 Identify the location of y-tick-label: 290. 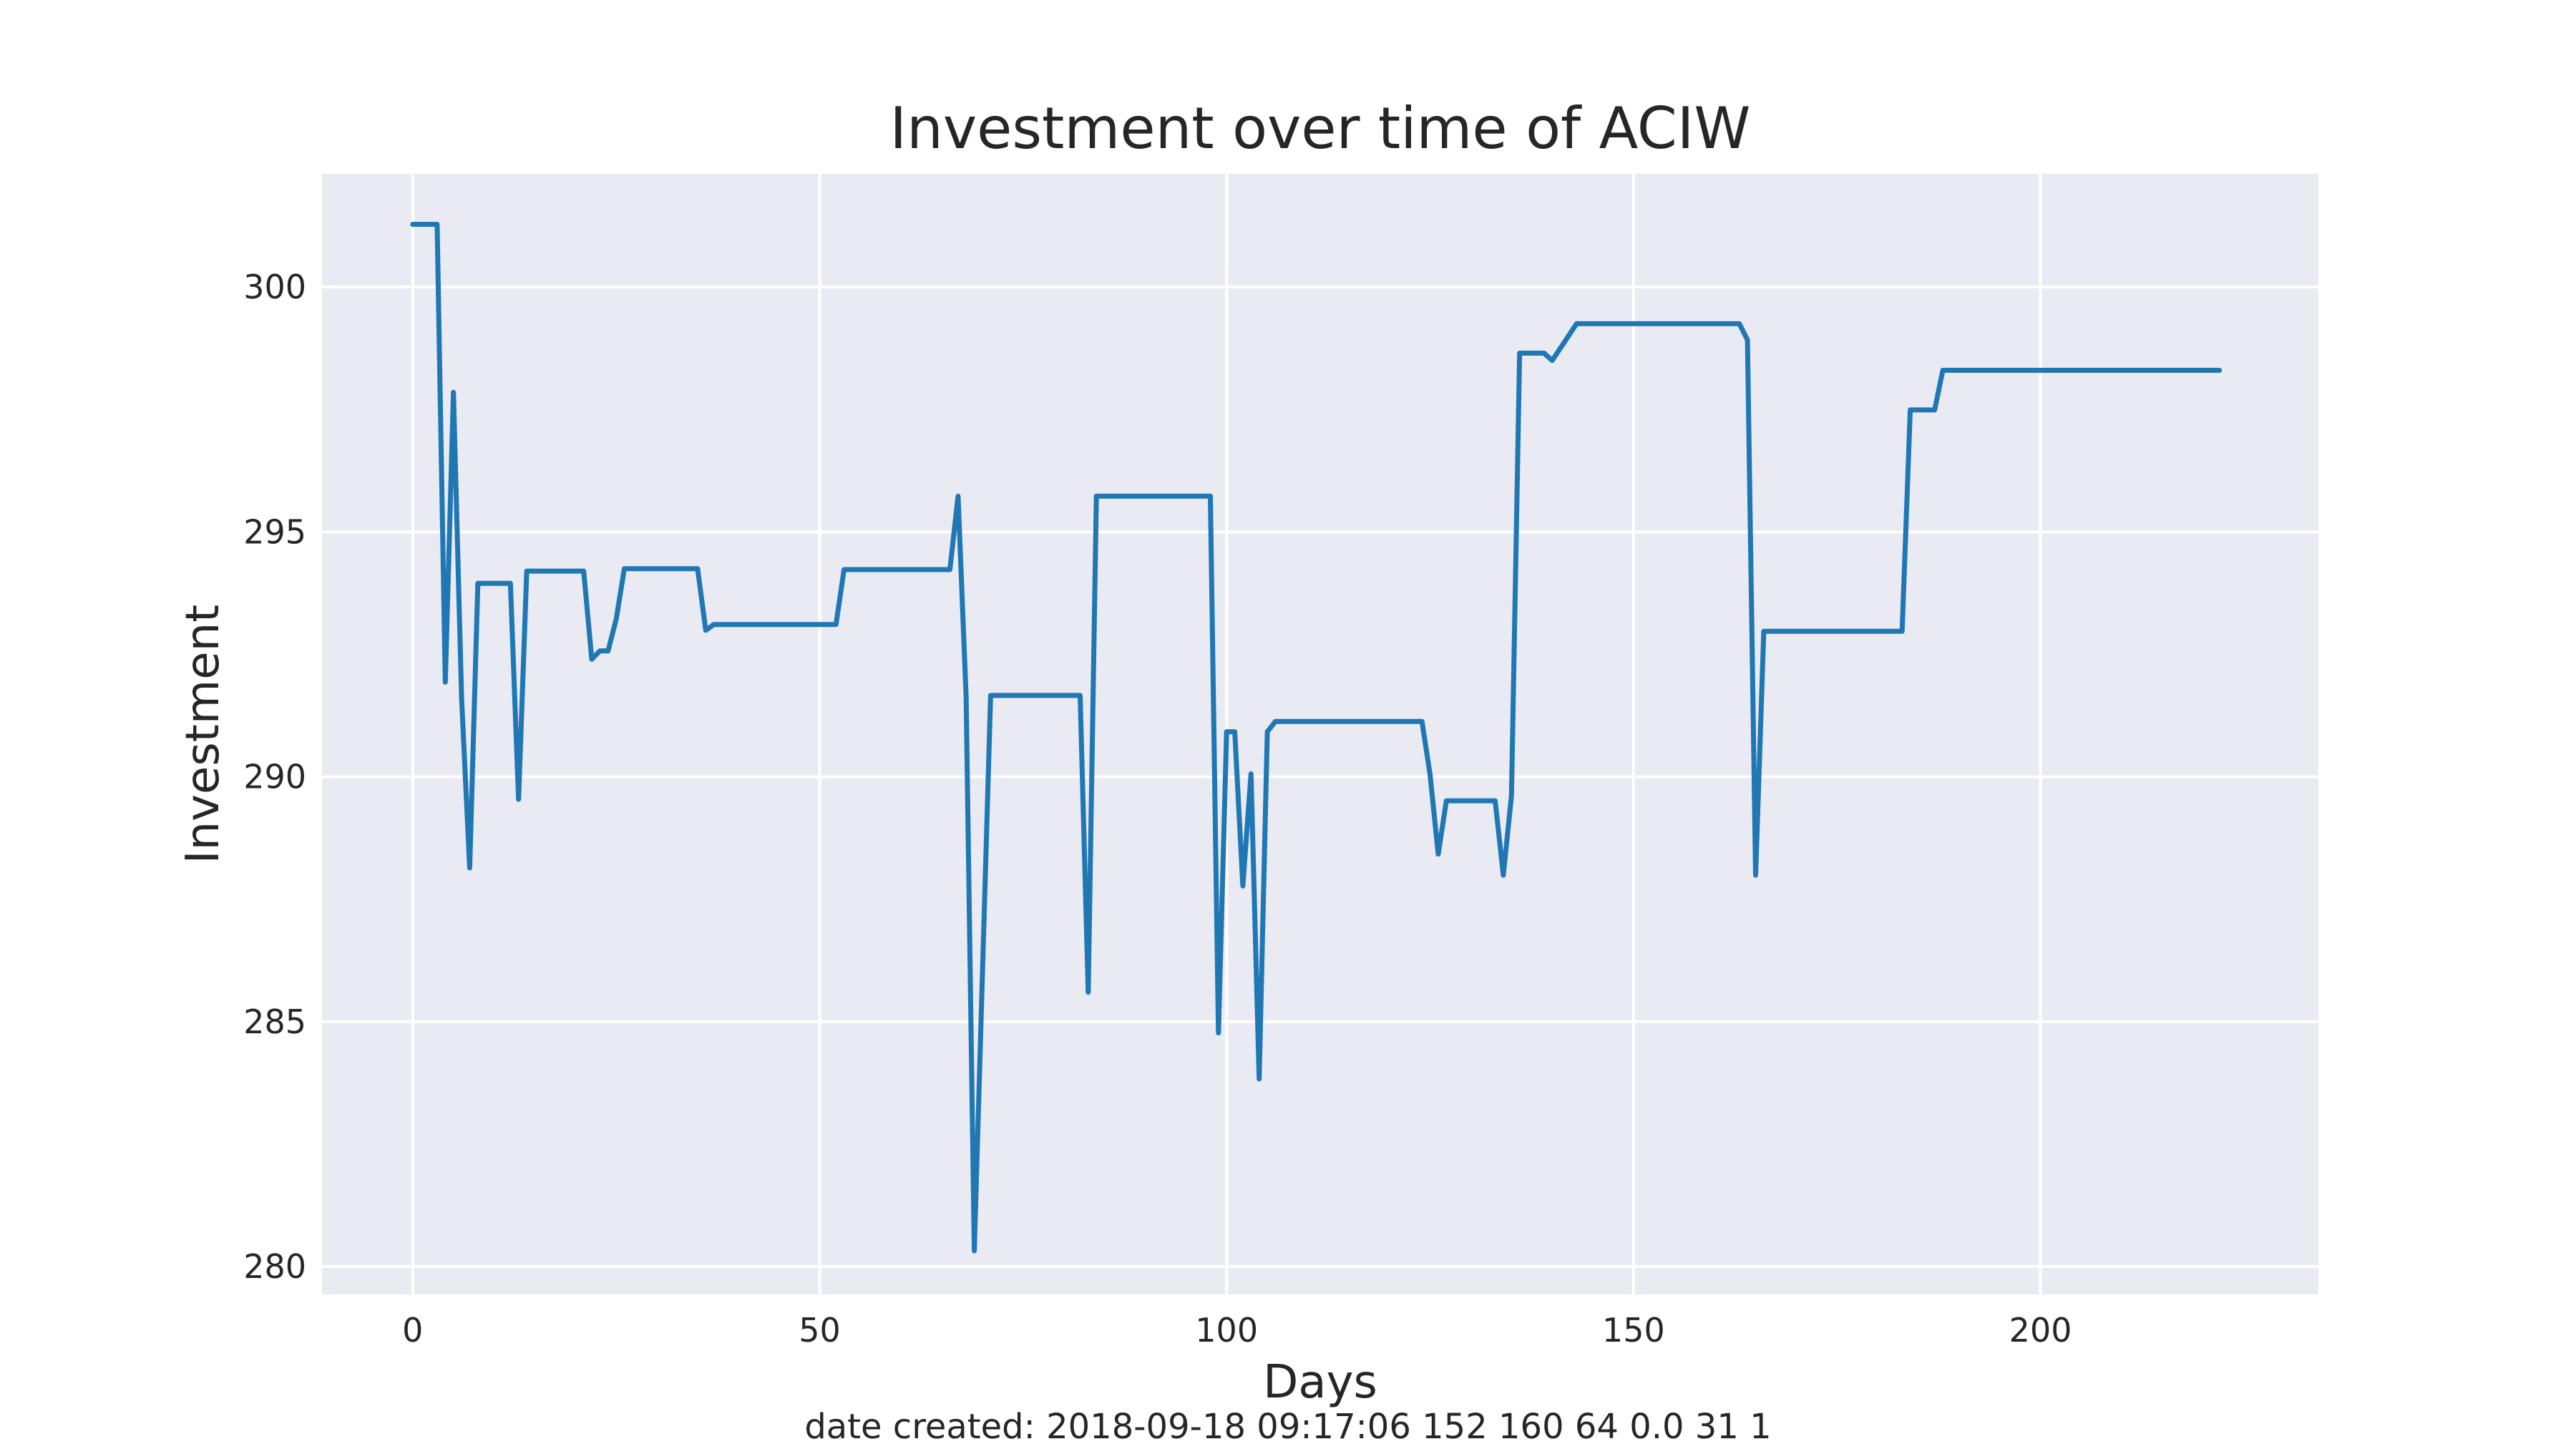
(274, 777).